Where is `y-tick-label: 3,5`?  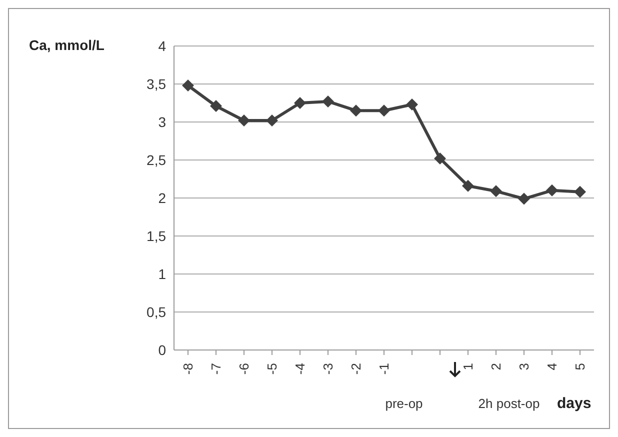 y-tick-label: 3,5 is located at coordinates (156, 84).